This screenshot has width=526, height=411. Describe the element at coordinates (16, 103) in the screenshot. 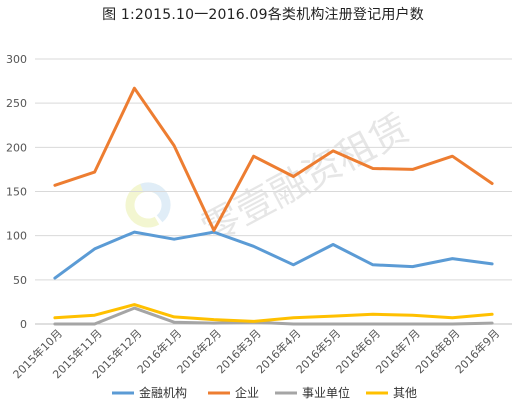

I see `y-tick-label: 250` at that location.